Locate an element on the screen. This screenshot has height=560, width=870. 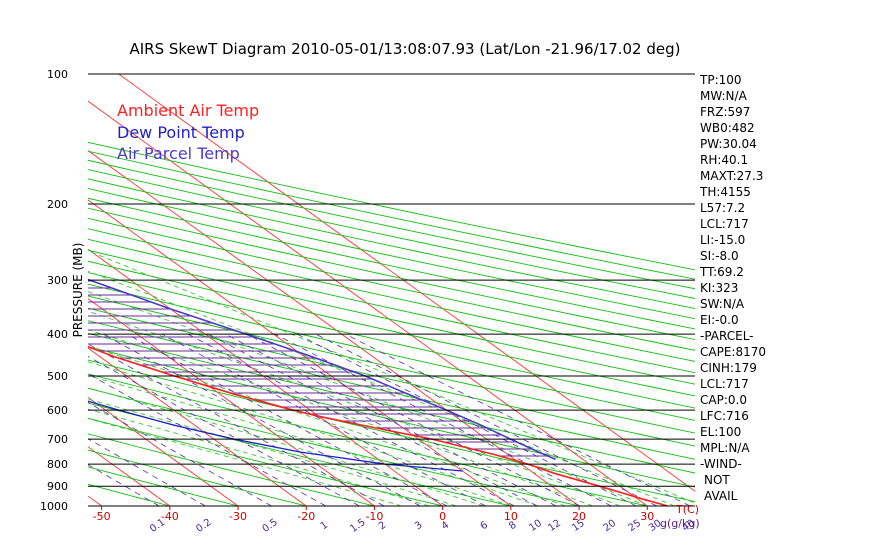
mixing-ratio-tick-label: 10 is located at coordinates (535, 526).